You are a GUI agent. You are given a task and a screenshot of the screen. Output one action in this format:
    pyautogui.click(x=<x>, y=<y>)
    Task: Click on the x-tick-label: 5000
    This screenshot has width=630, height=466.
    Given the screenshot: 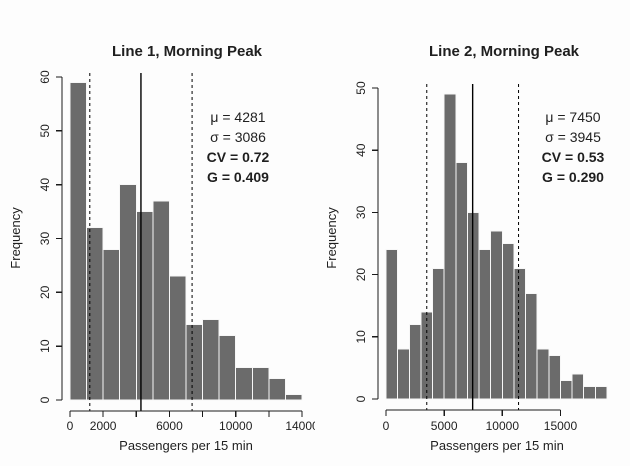 What is the action you would take?
    pyautogui.click(x=444, y=426)
    